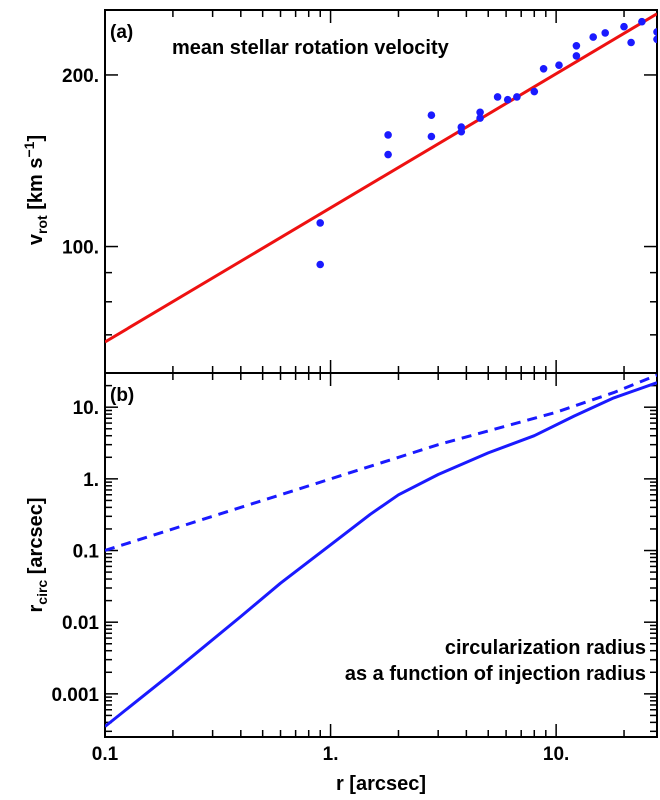 The height and width of the screenshot is (800, 660). What do you see at coordinates (80, 248) in the screenshot?
I see `panel-a-y-tick-label: 100.` at bounding box center [80, 248].